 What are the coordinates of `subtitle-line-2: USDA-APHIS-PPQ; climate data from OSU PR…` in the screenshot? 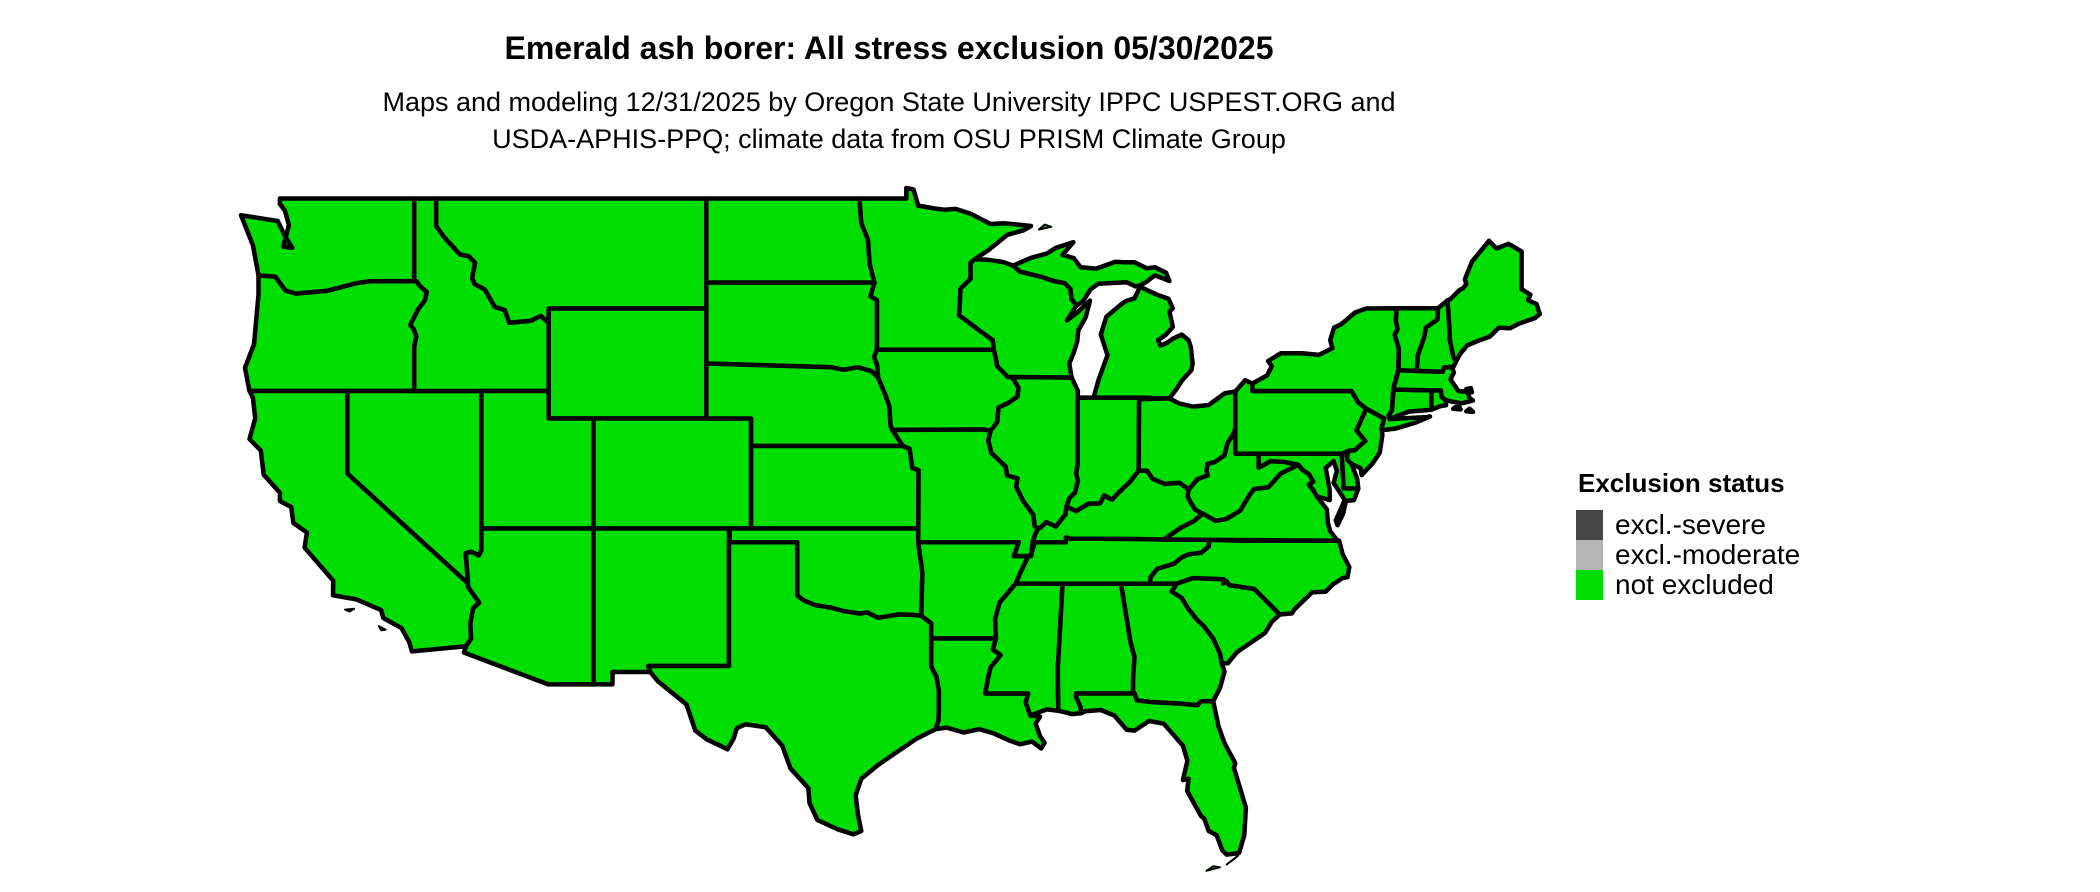 It's located at (889, 139).